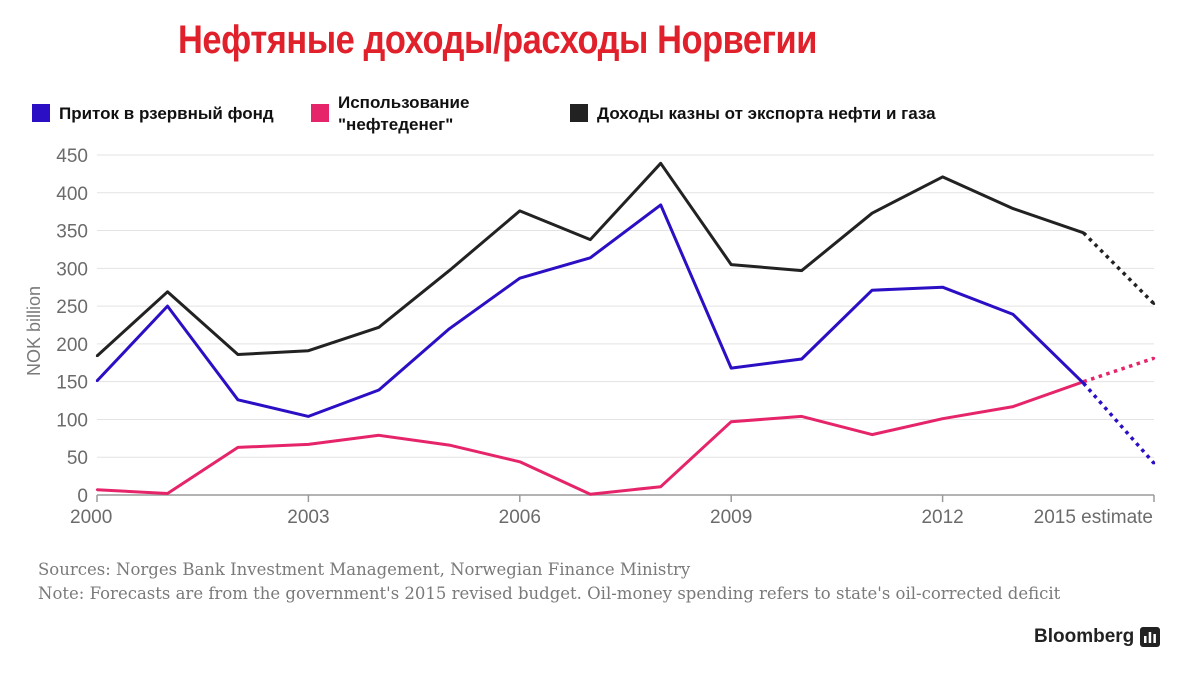  Describe the element at coordinates (72, 269) in the screenshot. I see `y-tick-label: 300` at that location.